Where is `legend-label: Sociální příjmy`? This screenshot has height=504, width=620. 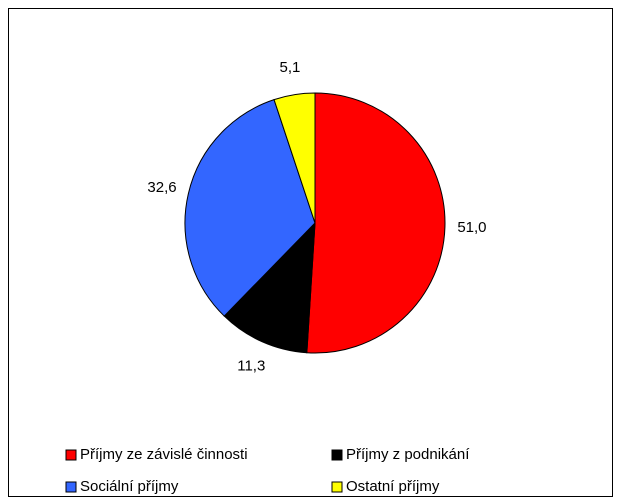 legend-label: Sociální příjmy is located at coordinates (129, 486).